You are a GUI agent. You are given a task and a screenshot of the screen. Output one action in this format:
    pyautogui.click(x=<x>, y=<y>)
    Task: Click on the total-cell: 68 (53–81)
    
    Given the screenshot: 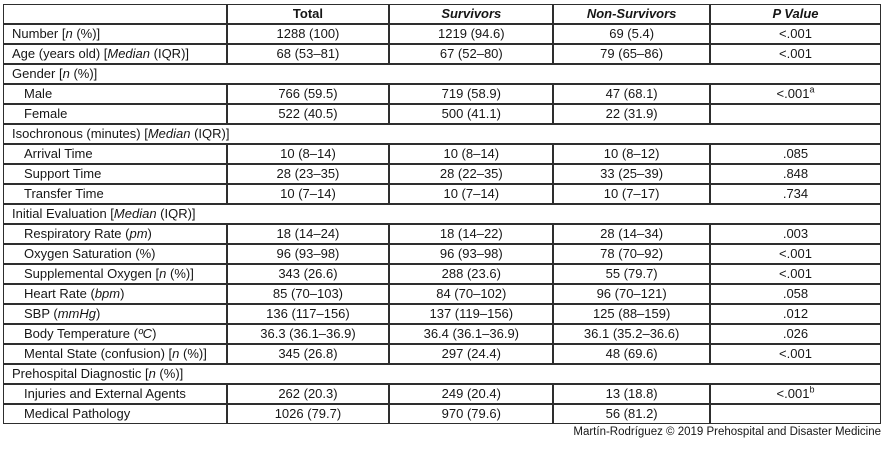 What is the action you would take?
    pyautogui.click(x=308, y=54)
    